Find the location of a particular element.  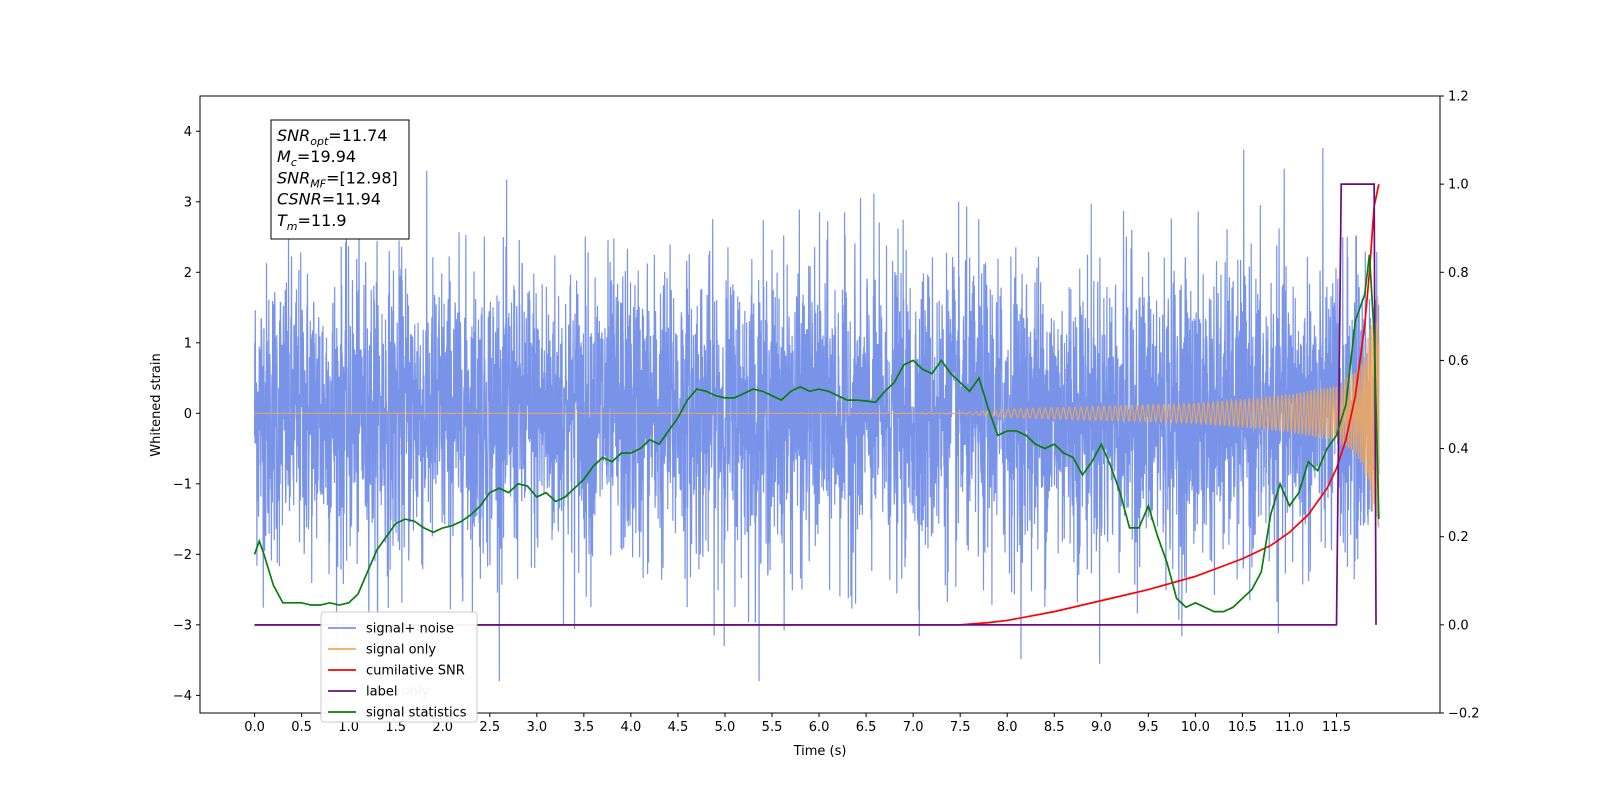

x-tick-label: 0.0 is located at coordinates (254, 727).